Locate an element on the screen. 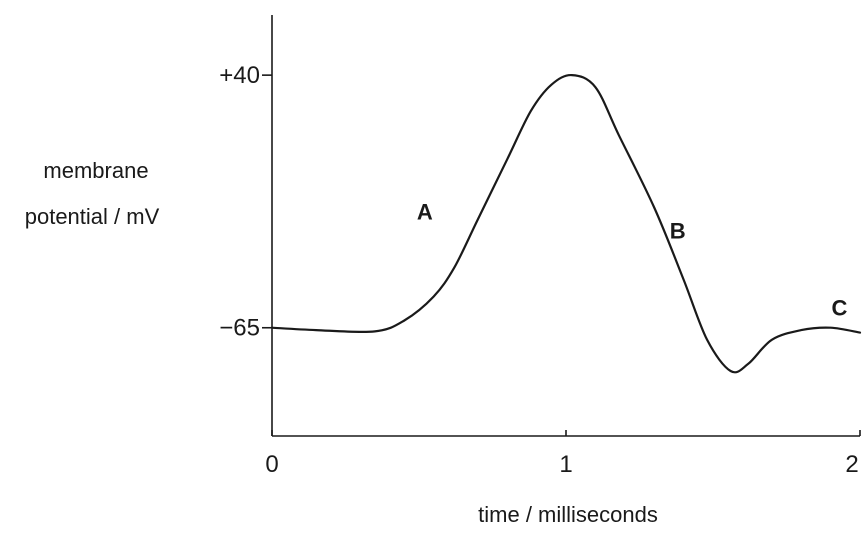  y-axis-title-line-1: membrane is located at coordinates (95, 170).